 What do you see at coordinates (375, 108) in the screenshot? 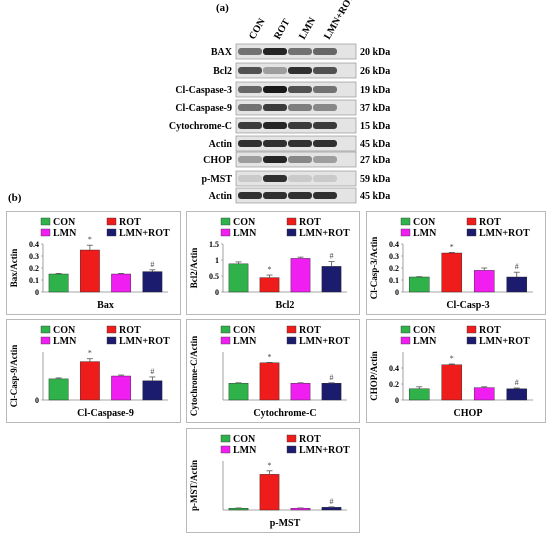
I see `blot-kda-label: 37 kDa` at bounding box center [375, 108].